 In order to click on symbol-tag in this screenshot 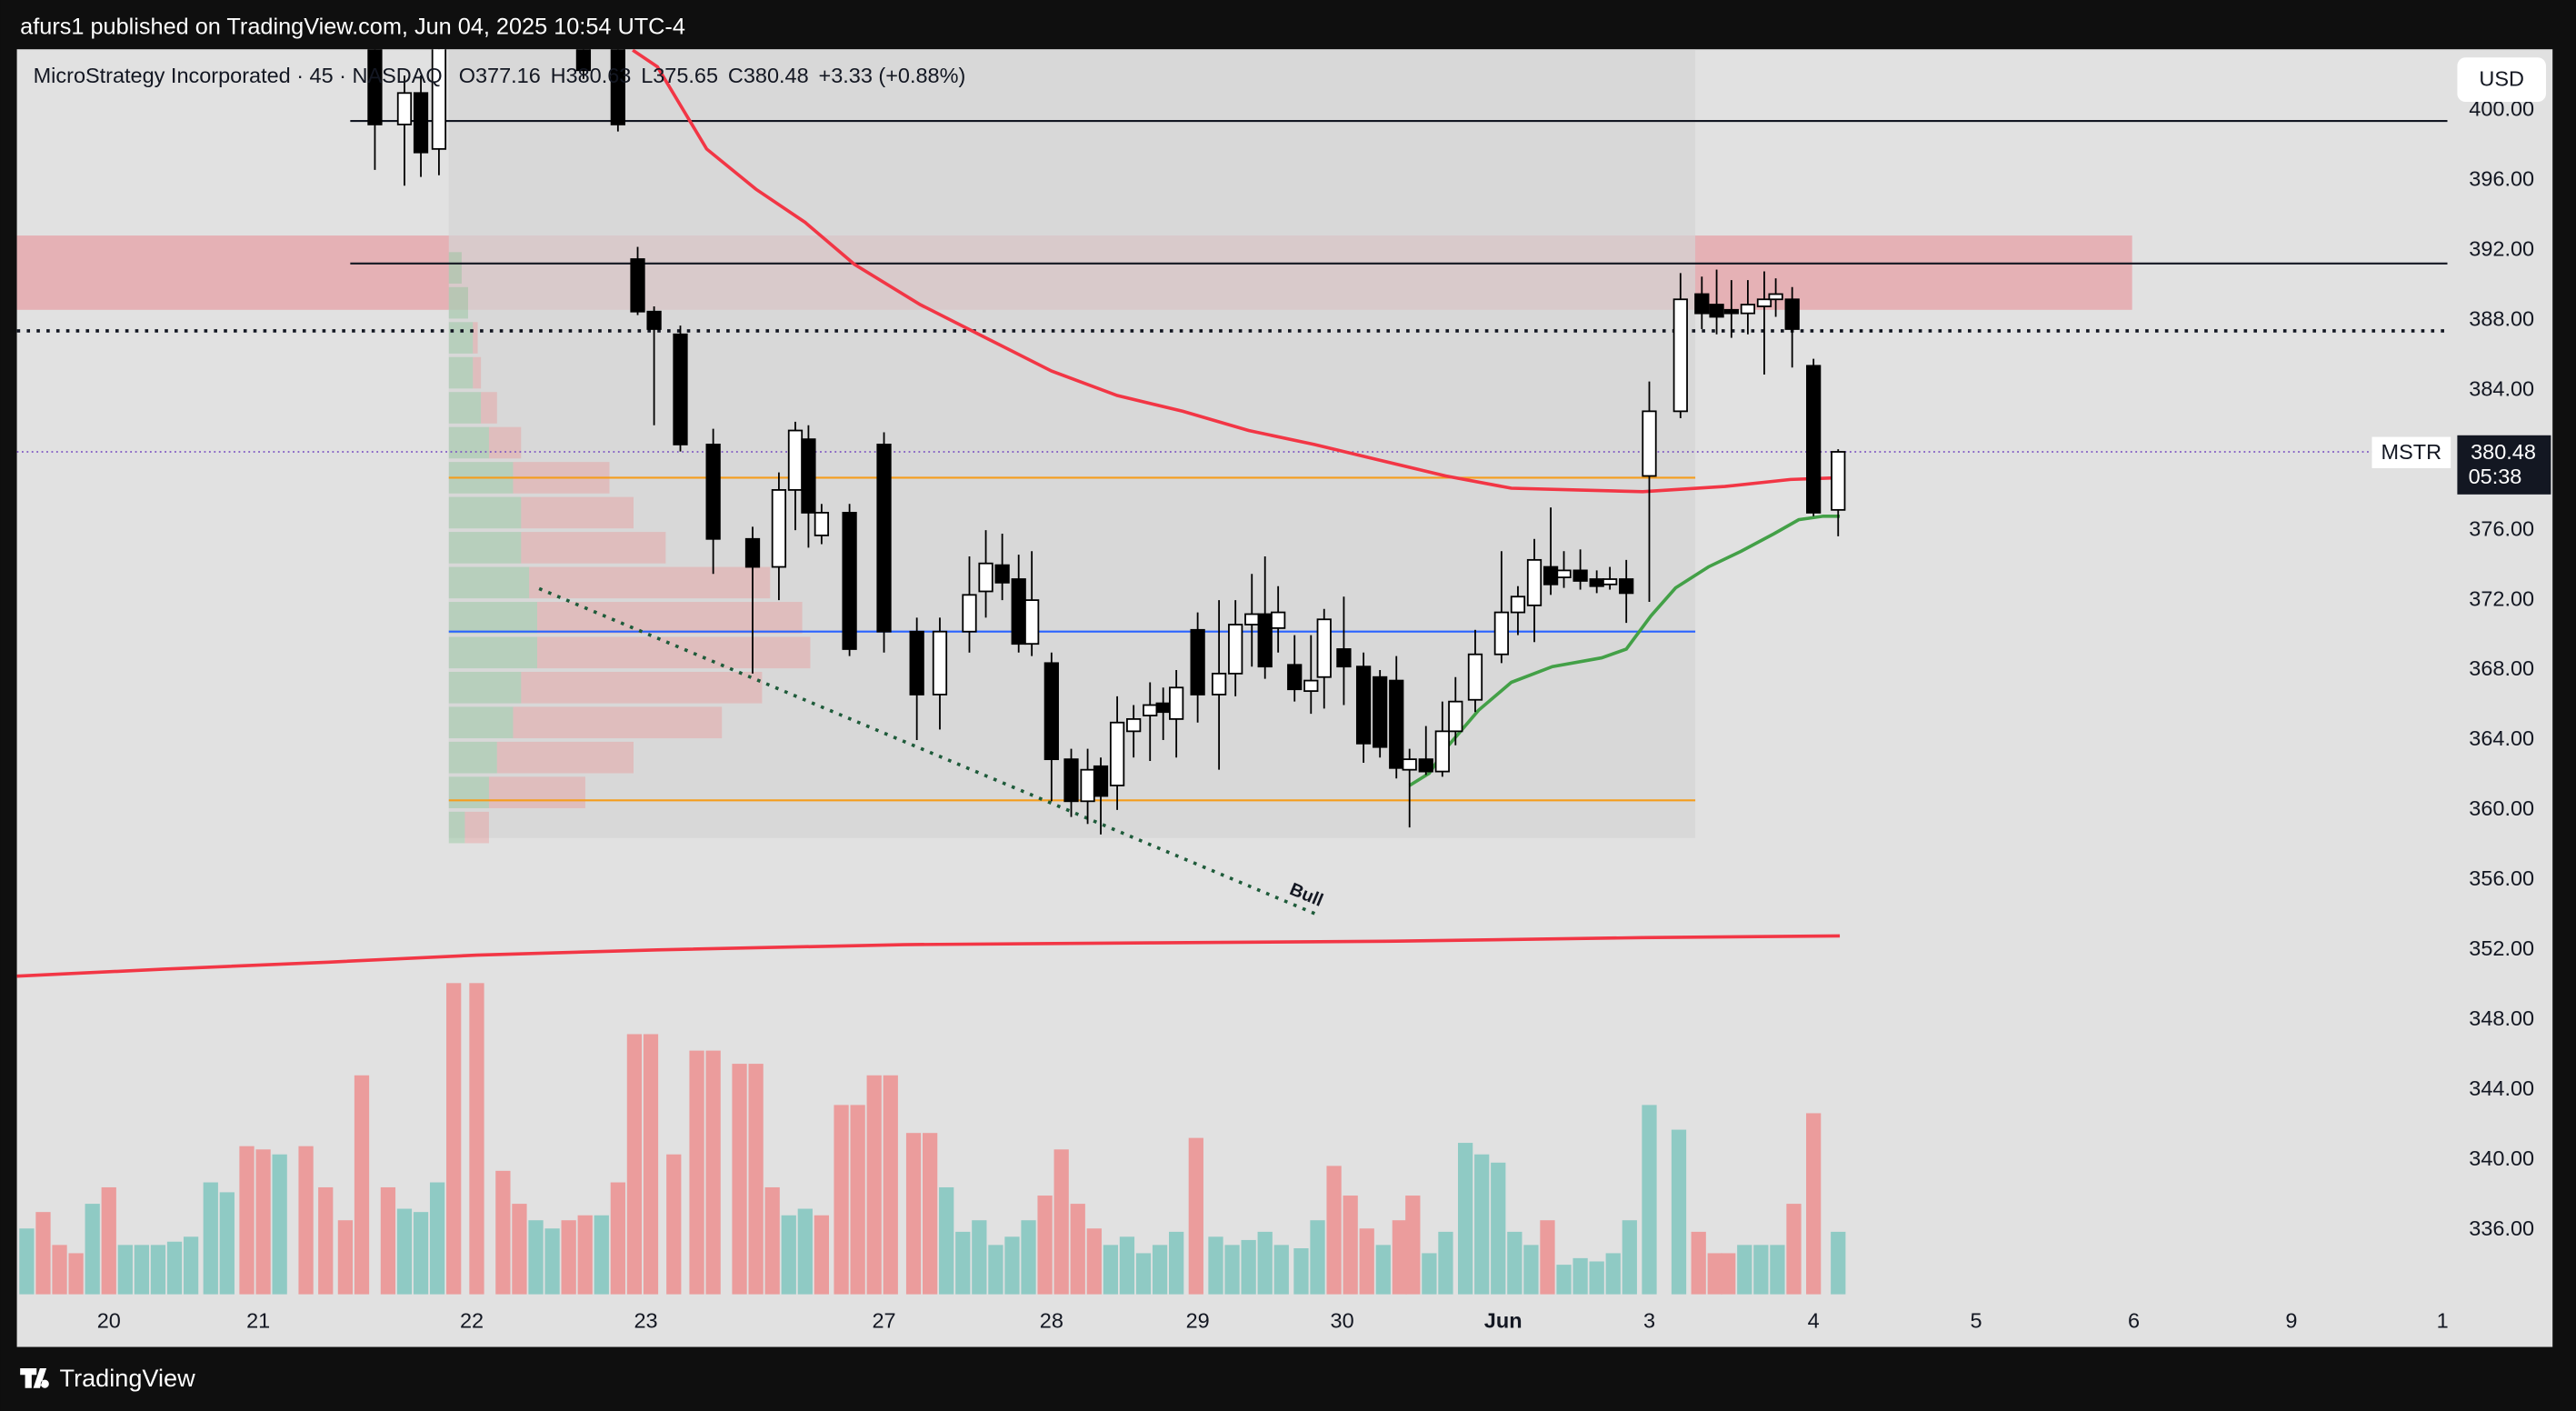, I will do `click(2411, 452)`.